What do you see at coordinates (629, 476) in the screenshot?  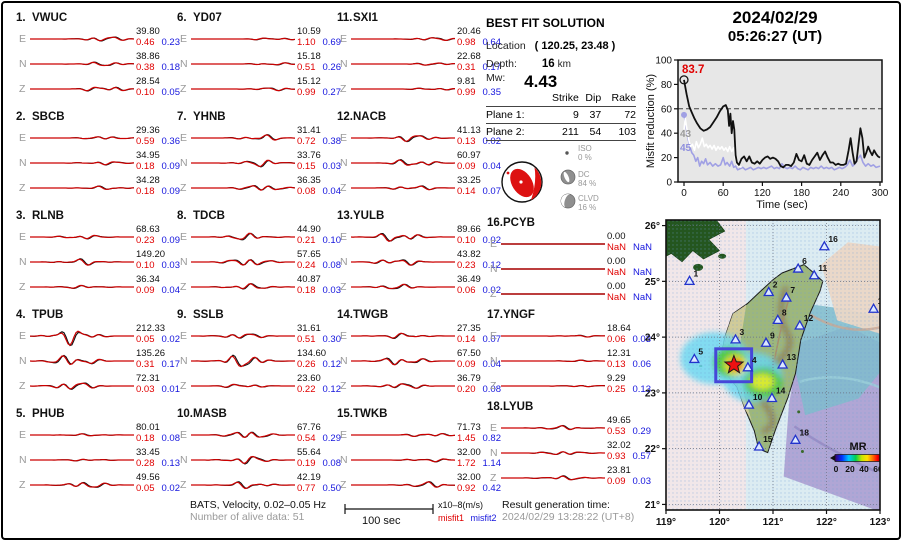 I see `trace-values: 23.81 0.09 0.03` at bounding box center [629, 476].